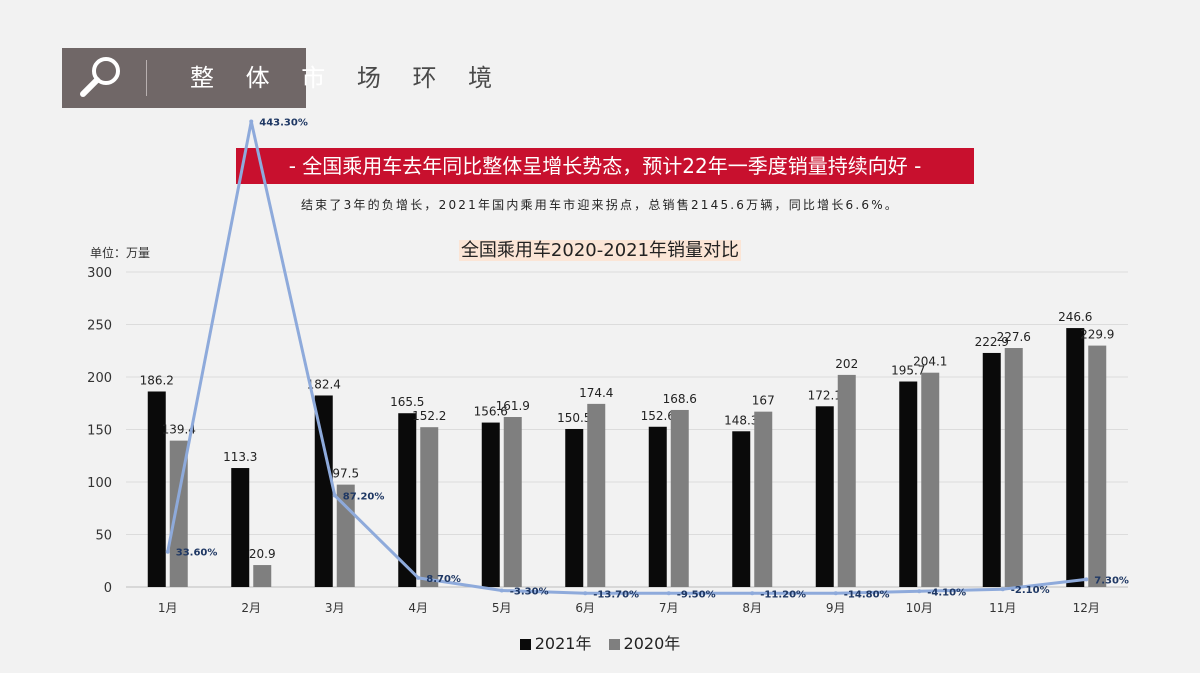 Image resolution: width=1200 pixels, height=673 pixels. I want to click on growth-label: -14.80%, so click(867, 594).